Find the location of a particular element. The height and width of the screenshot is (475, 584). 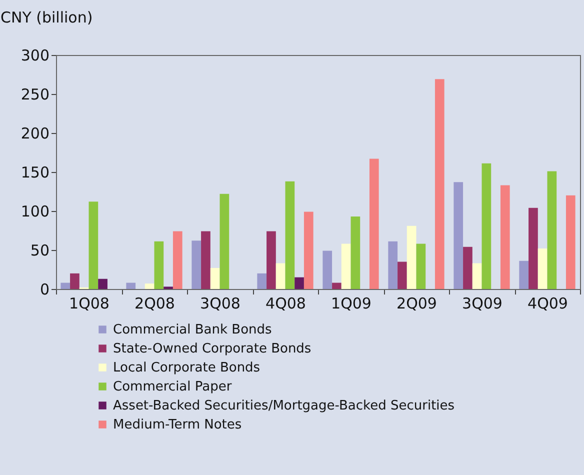

legend-label: Local Corporate Bonds is located at coordinates (186, 368).